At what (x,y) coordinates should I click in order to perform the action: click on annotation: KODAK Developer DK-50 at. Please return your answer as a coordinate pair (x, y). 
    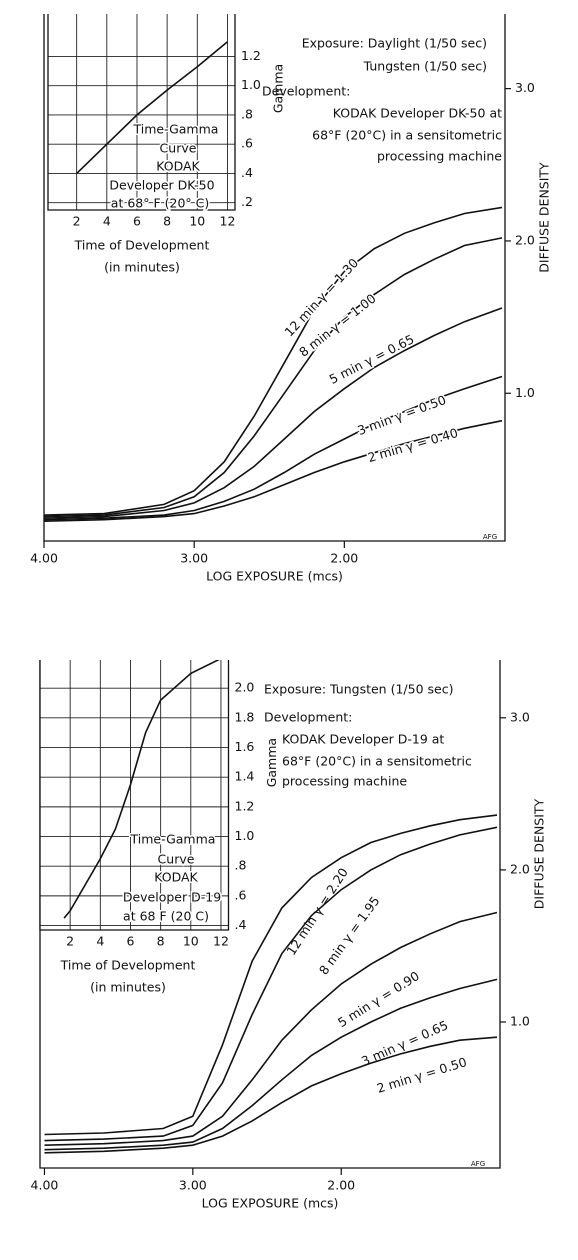
    Looking at the image, I should click on (417, 113).